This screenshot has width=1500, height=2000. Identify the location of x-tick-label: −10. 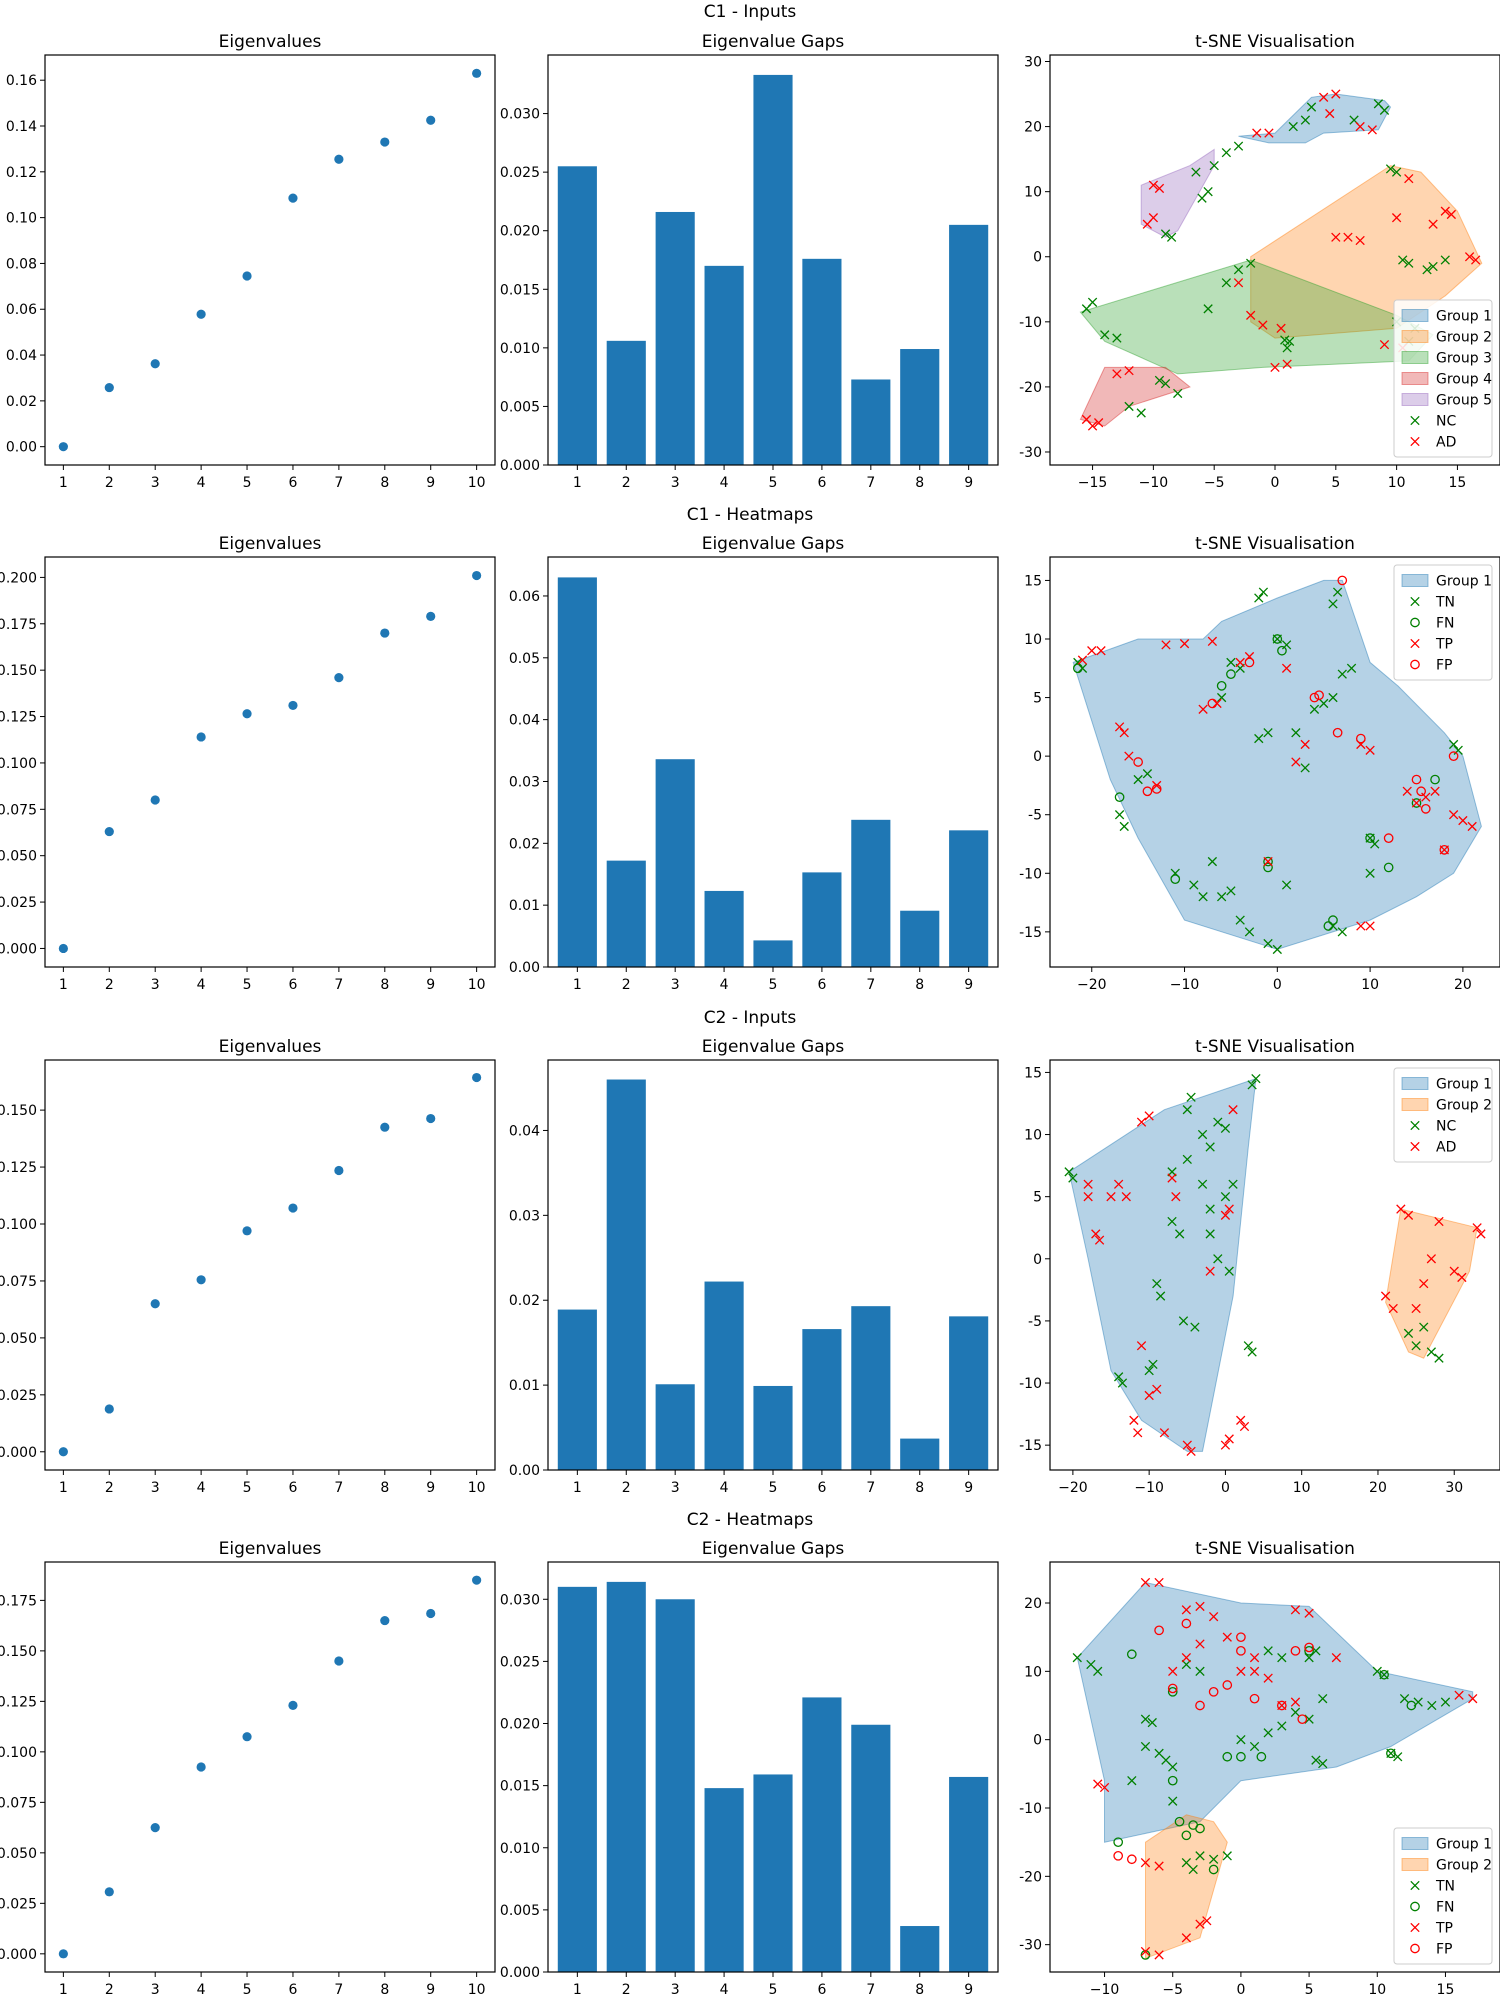
(1105, 1990).